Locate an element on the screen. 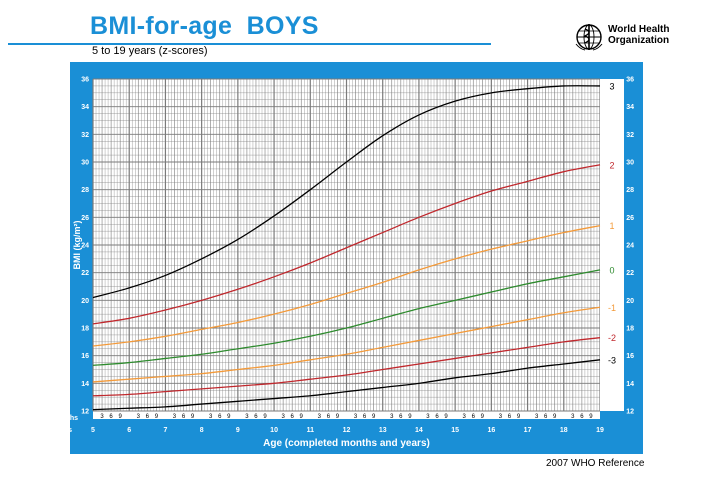 Image resolution: width=708 pixels, height=484 pixels. y-tick-label-right: 36 is located at coordinates (630, 80).